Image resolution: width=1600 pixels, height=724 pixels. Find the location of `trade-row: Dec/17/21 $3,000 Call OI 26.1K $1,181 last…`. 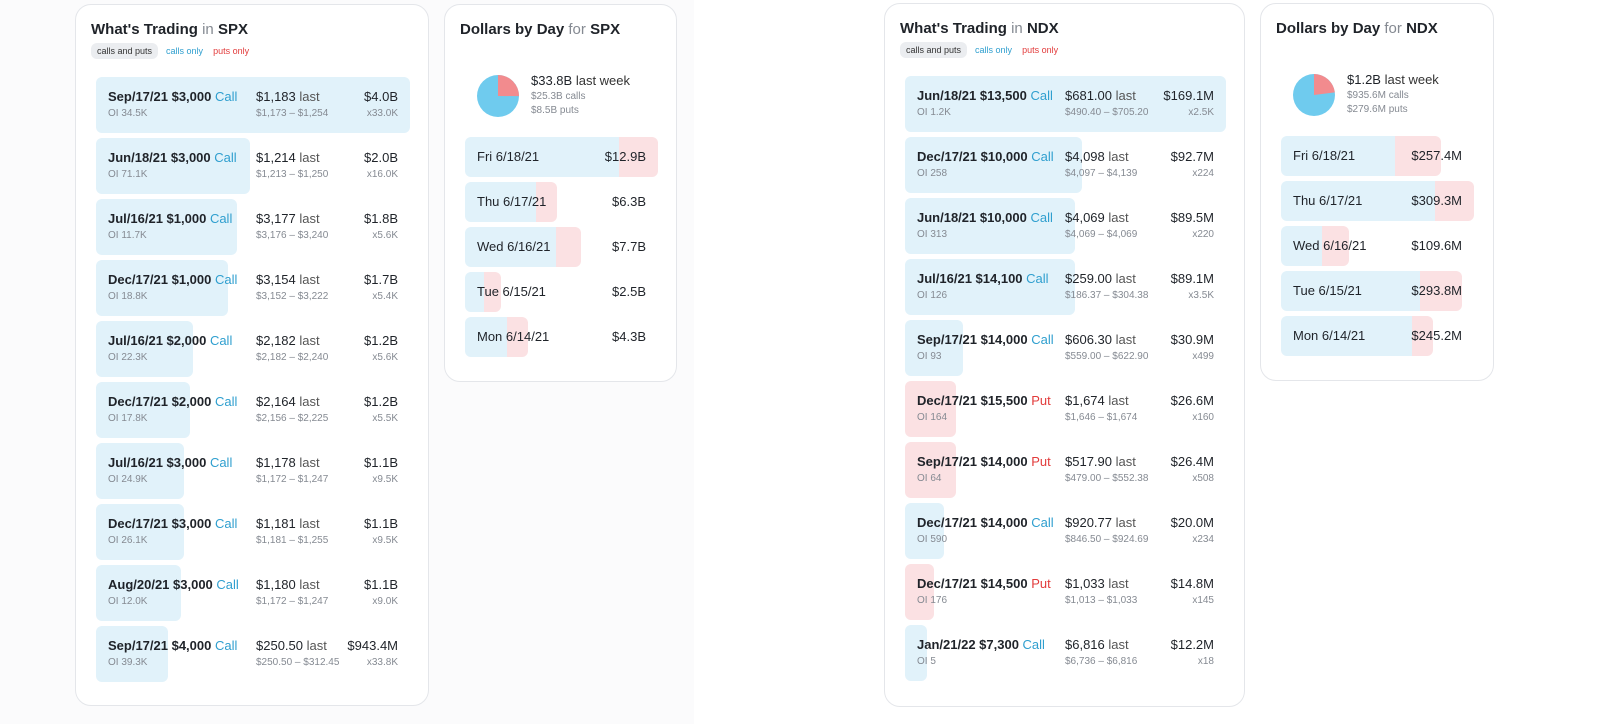

trade-row: Dec/17/21 $3,000 Call OI 26.1K $1,181 last… is located at coordinates (253, 532).